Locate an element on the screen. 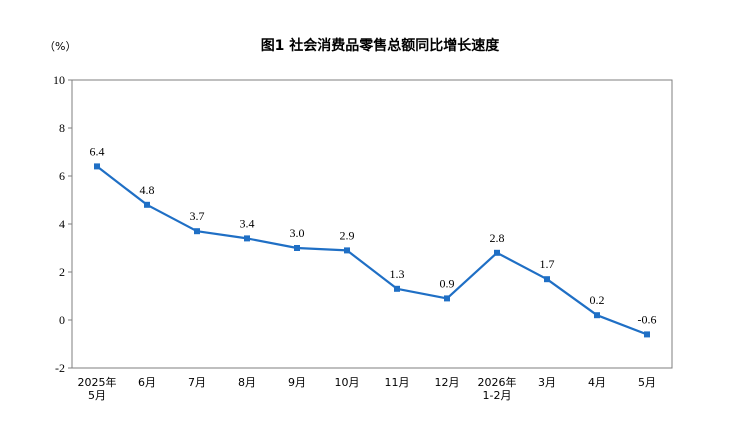 The width and height of the screenshot is (745, 439). data-label: -0.6 is located at coordinates (647, 319).